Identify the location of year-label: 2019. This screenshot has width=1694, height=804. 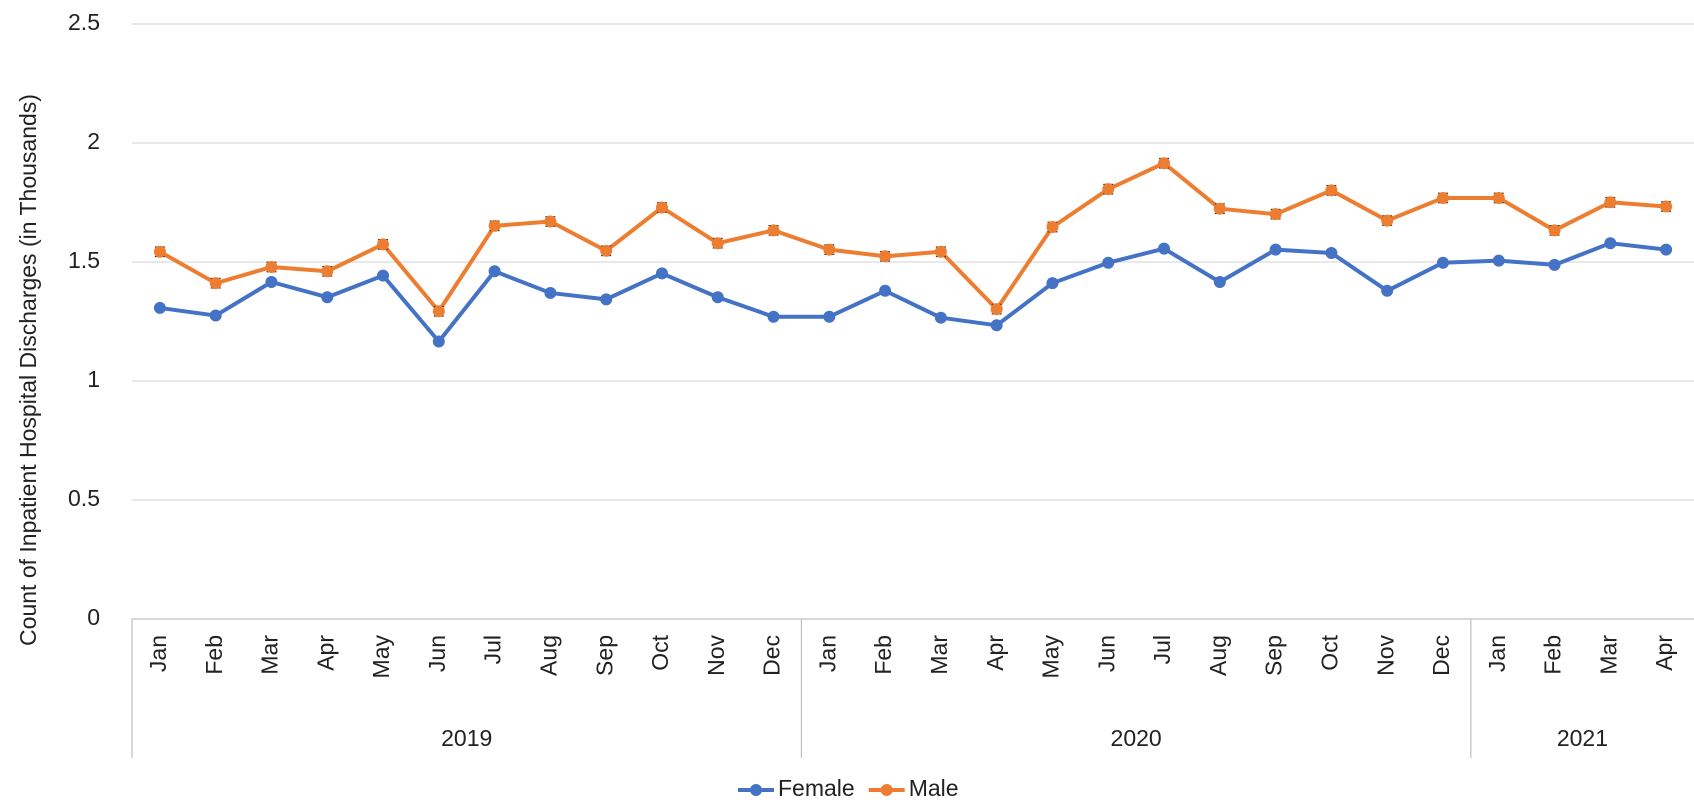
(466, 738).